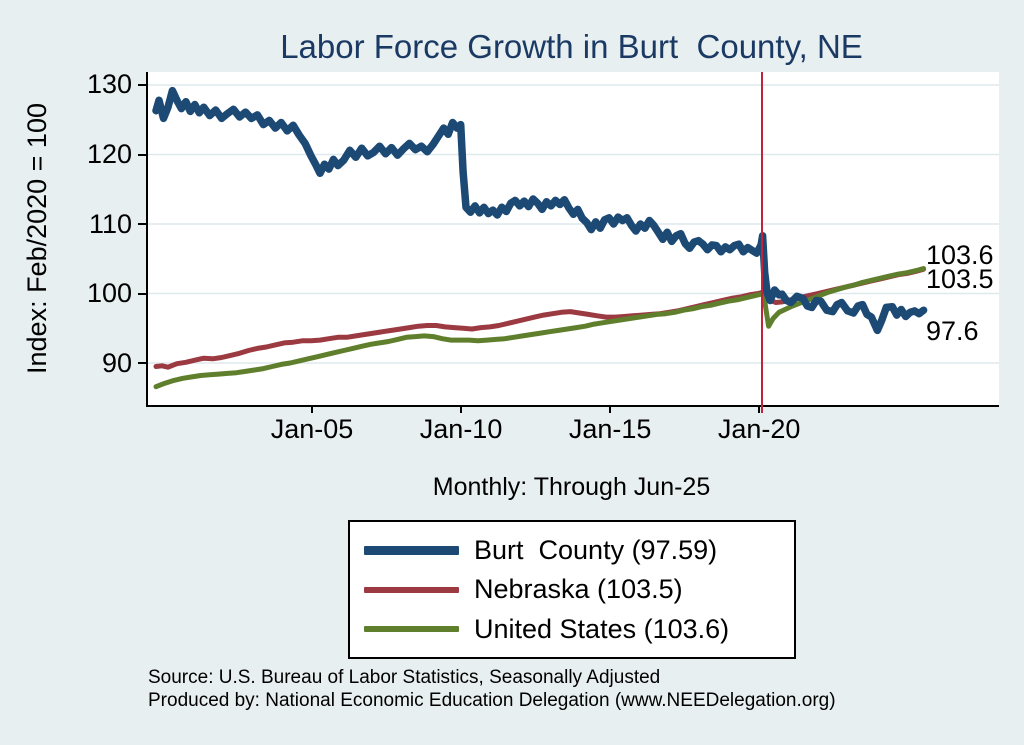  I want to click on legend-row-nebraska: Nebraska (103.5), so click(572, 589).